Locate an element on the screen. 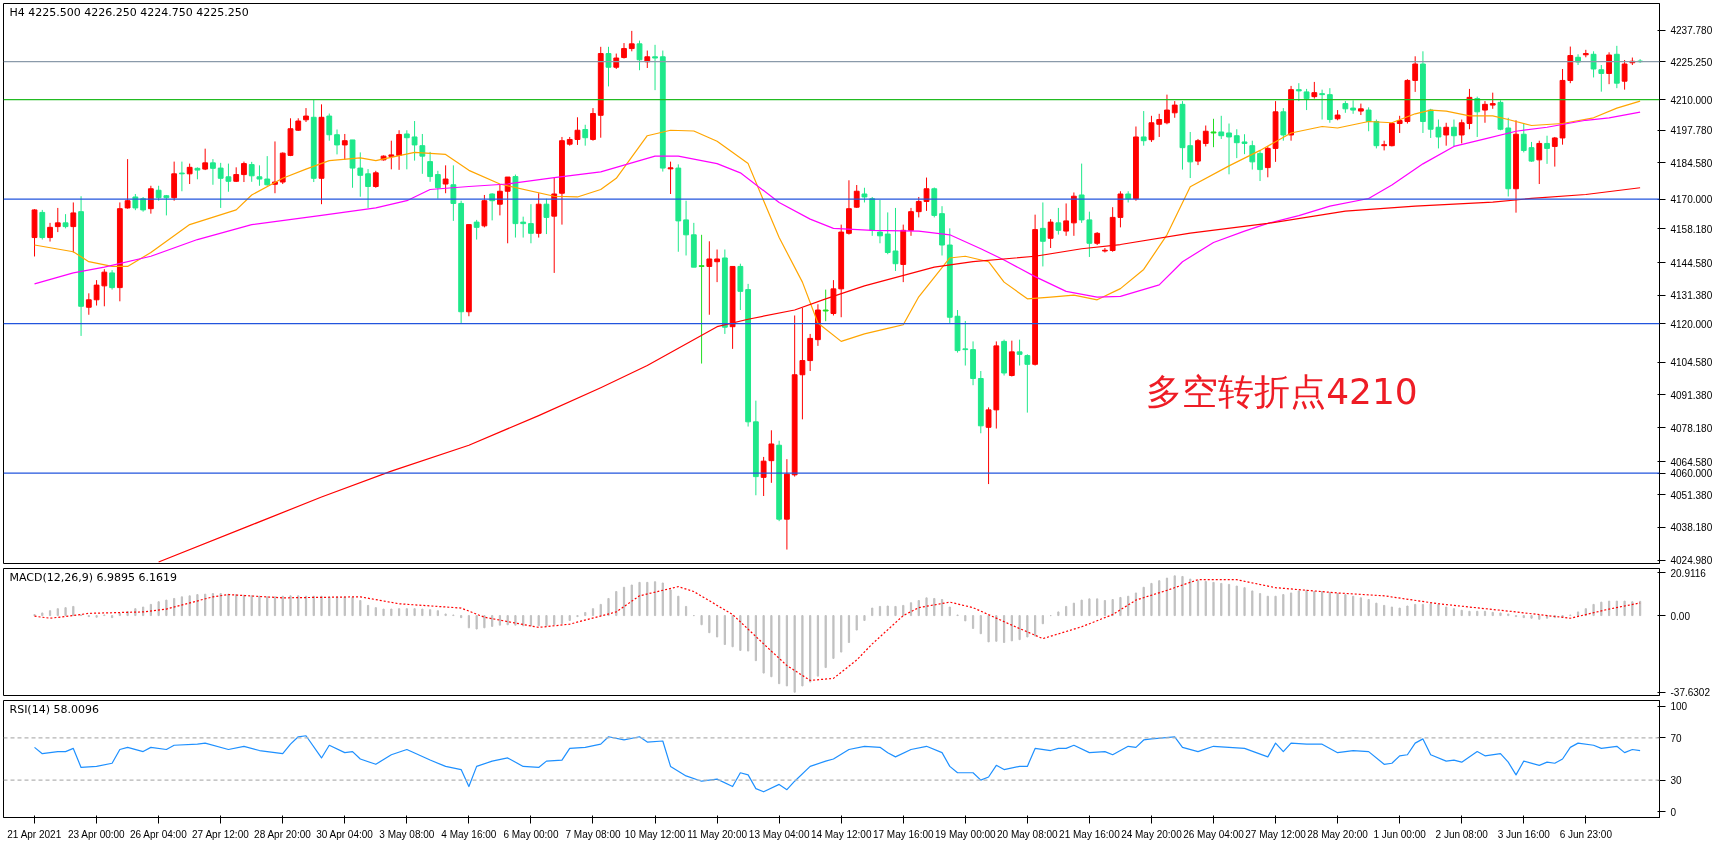  ref-line-label: 4120.000 is located at coordinates (1691, 324).